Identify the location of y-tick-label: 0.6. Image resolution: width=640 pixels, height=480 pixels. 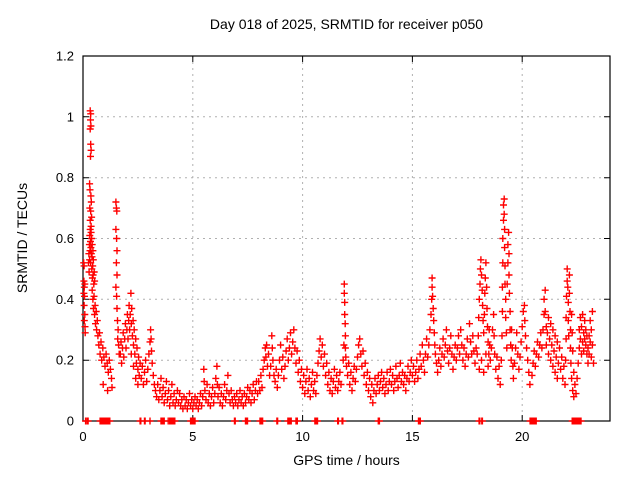
(65, 238).